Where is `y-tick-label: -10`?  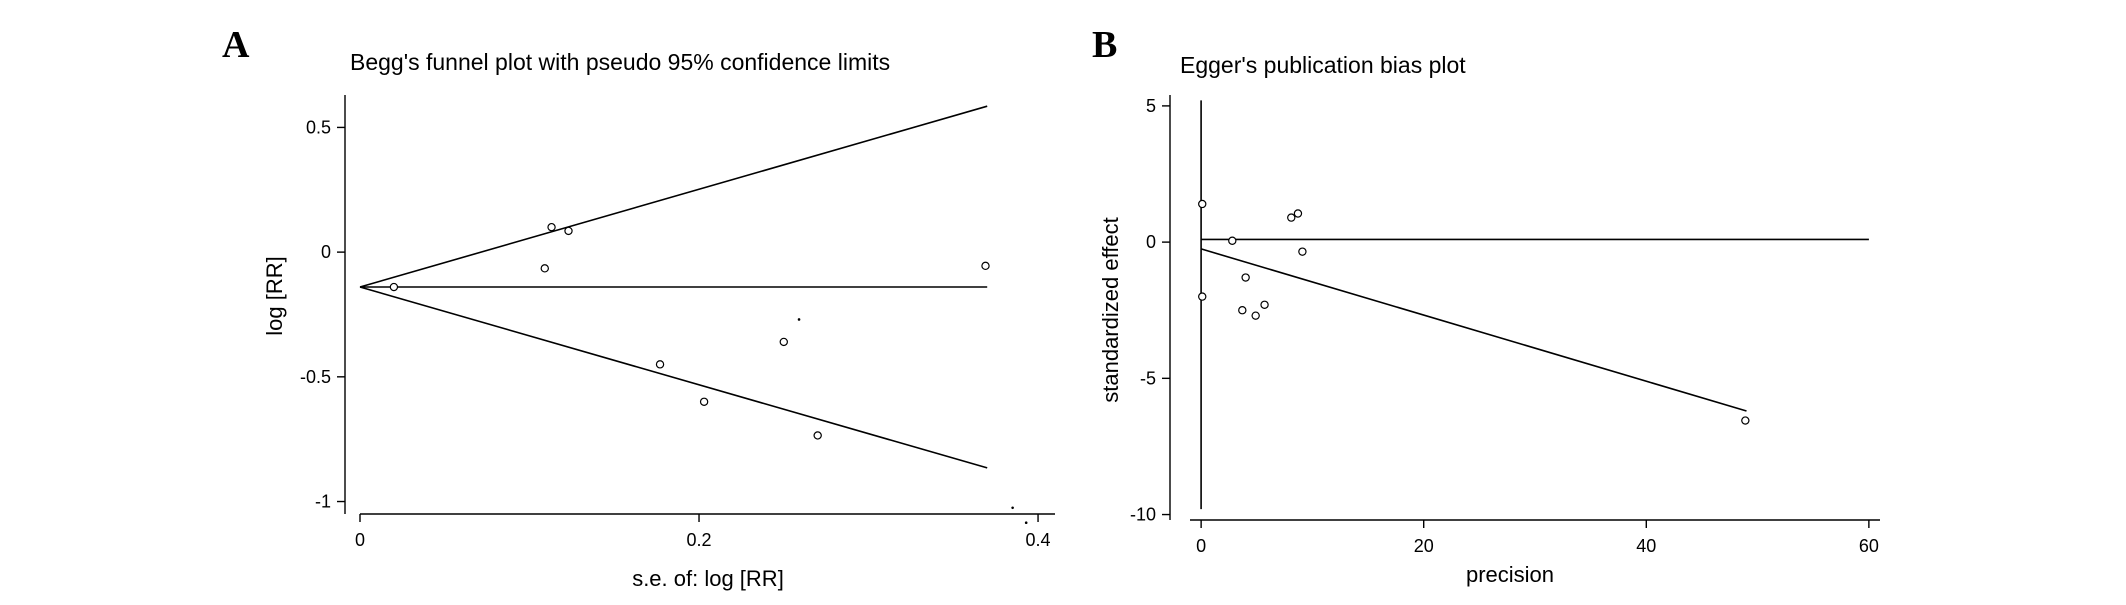 y-tick-label: -10 is located at coordinates (1143, 515).